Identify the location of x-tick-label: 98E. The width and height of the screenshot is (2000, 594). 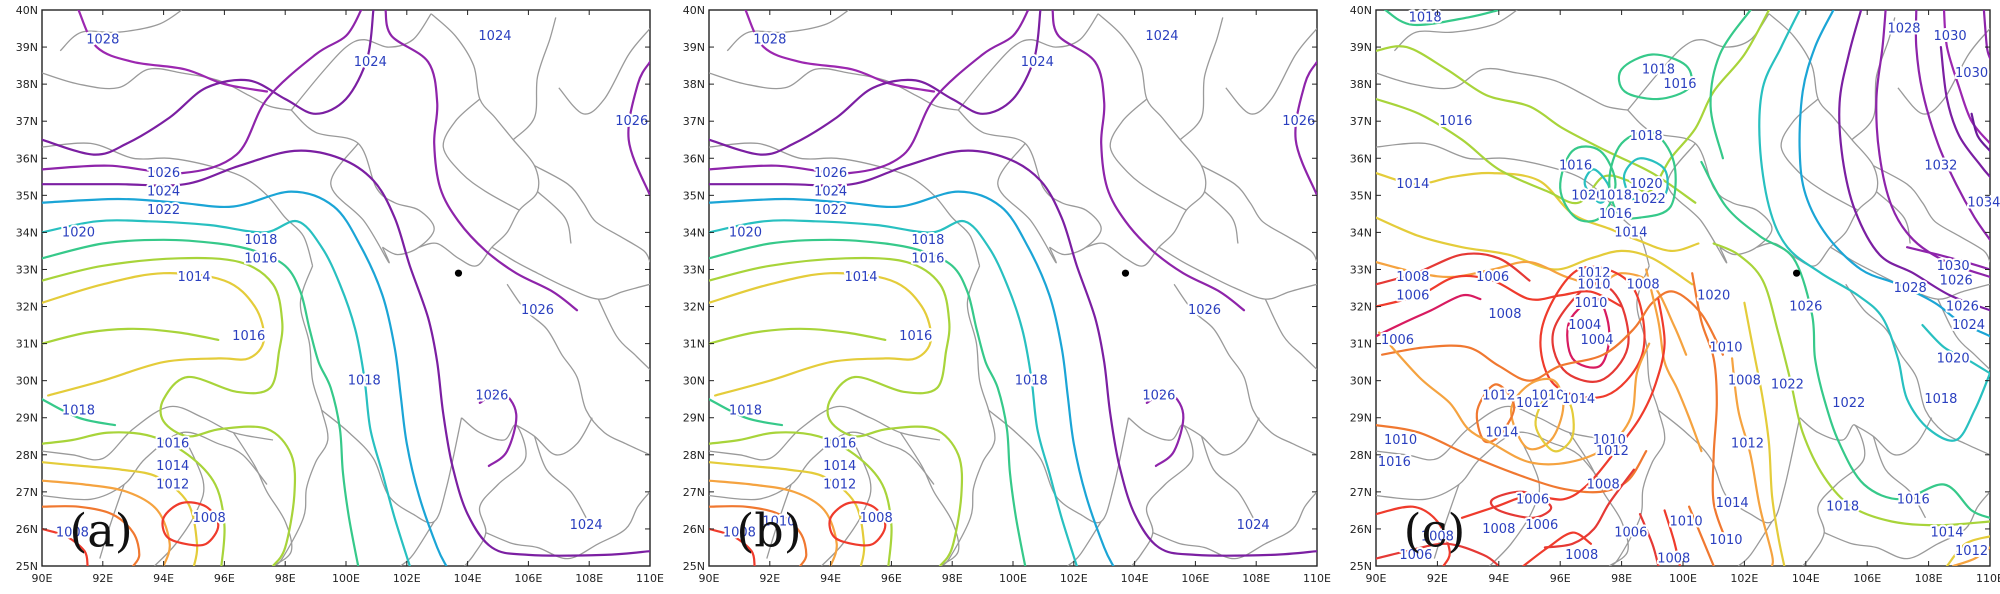
(285, 578).